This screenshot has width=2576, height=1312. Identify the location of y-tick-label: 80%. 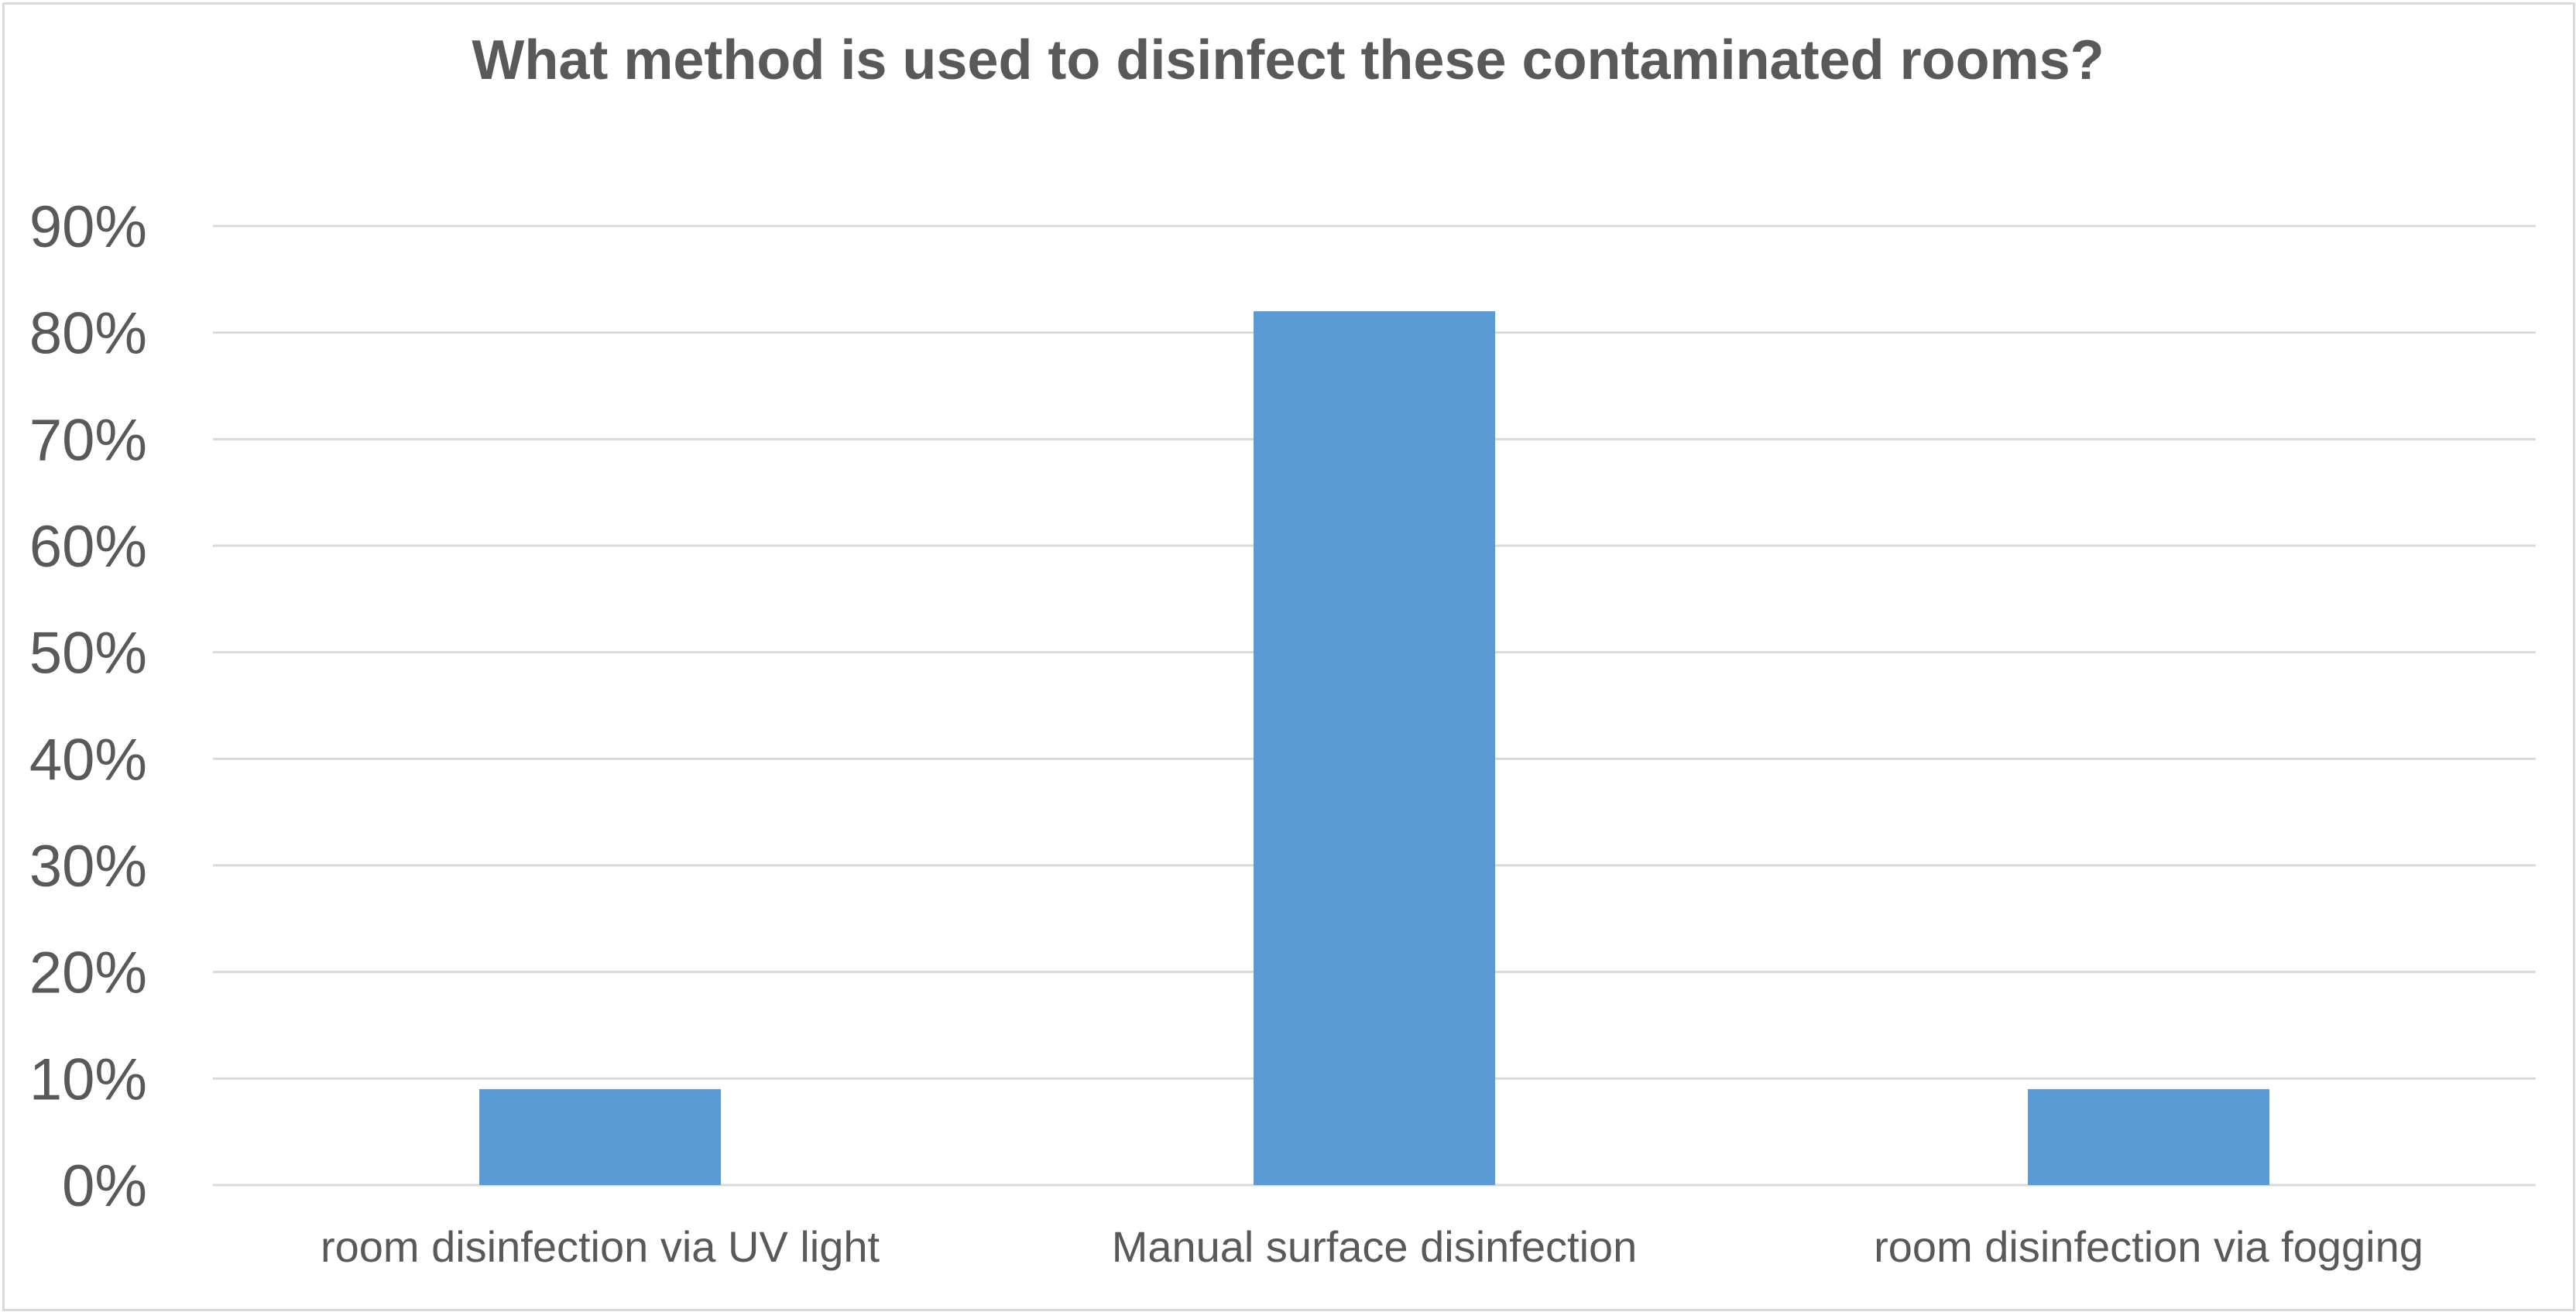
(88, 334).